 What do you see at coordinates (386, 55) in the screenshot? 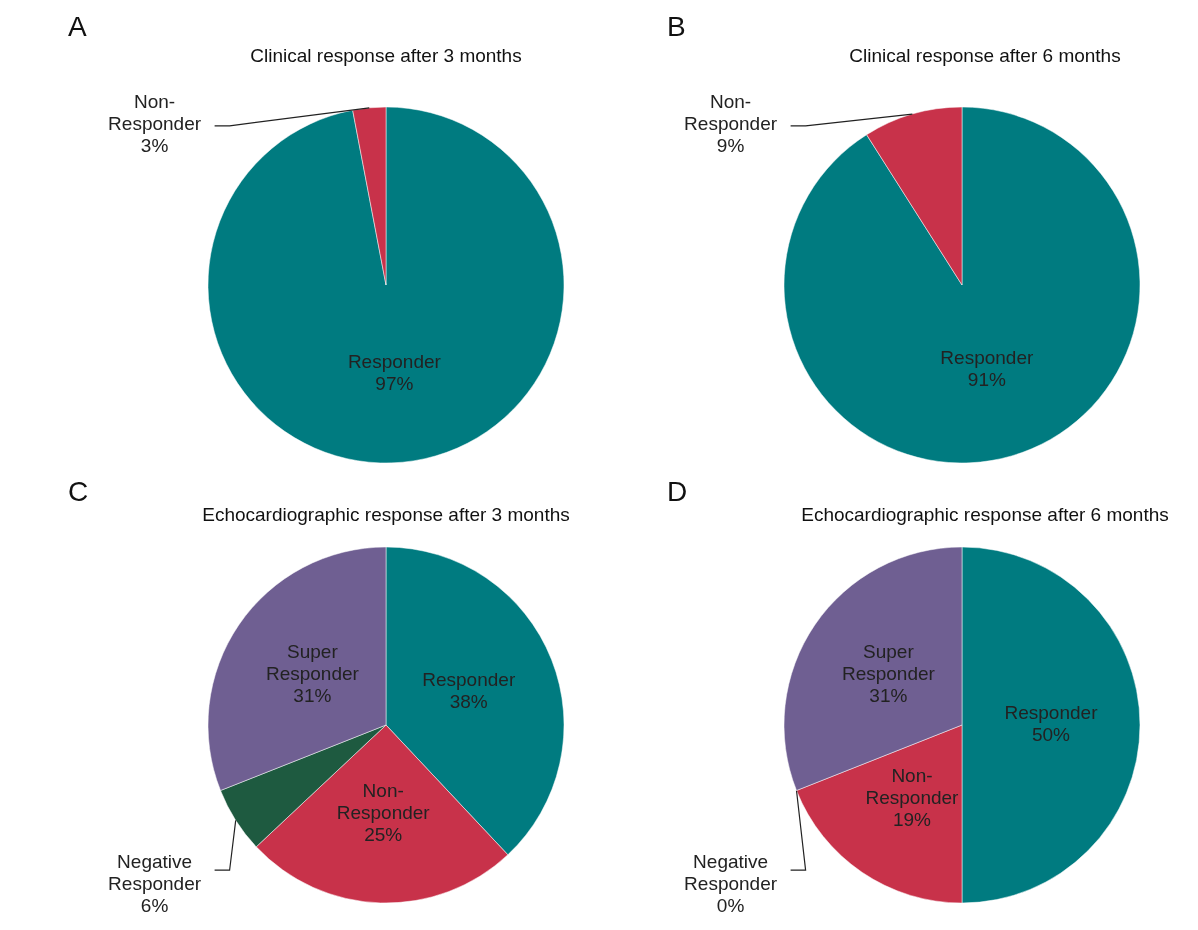
I see `chart-title: Clinical response after 3 months` at bounding box center [386, 55].